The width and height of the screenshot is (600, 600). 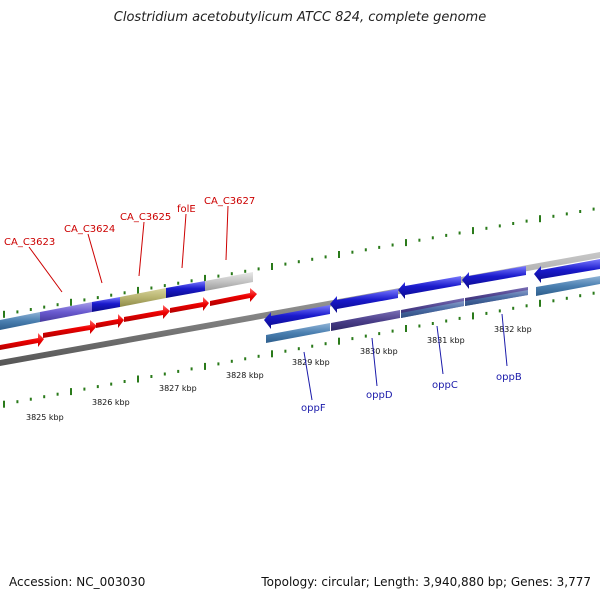 I want to click on gene-label-ca-c3623: CA_C3623, so click(x=29, y=242).